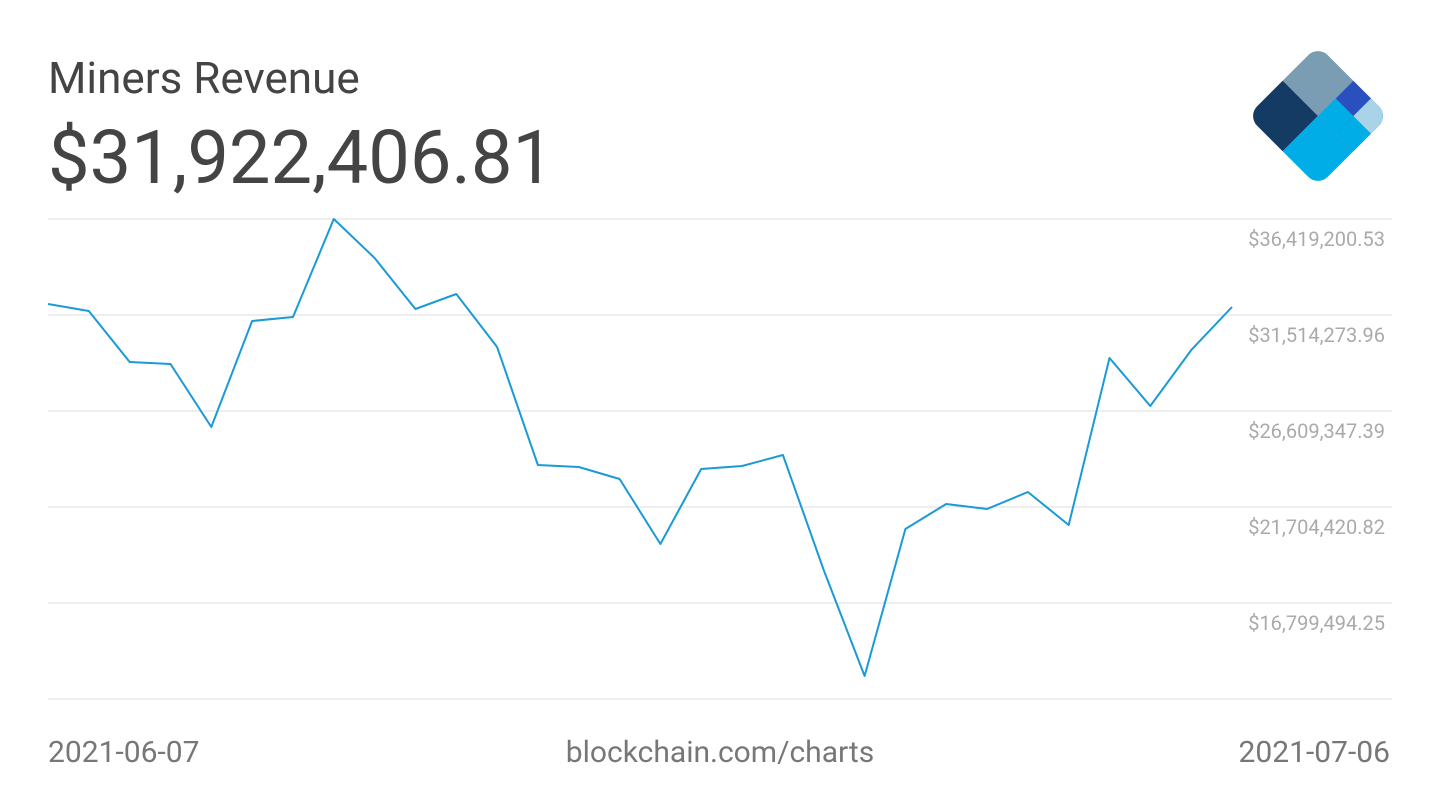 The image size is (1440, 810). Describe the element at coordinates (301, 158) in the screenshot. I see `chart-subtitle: $31,922,406.81` at that location.